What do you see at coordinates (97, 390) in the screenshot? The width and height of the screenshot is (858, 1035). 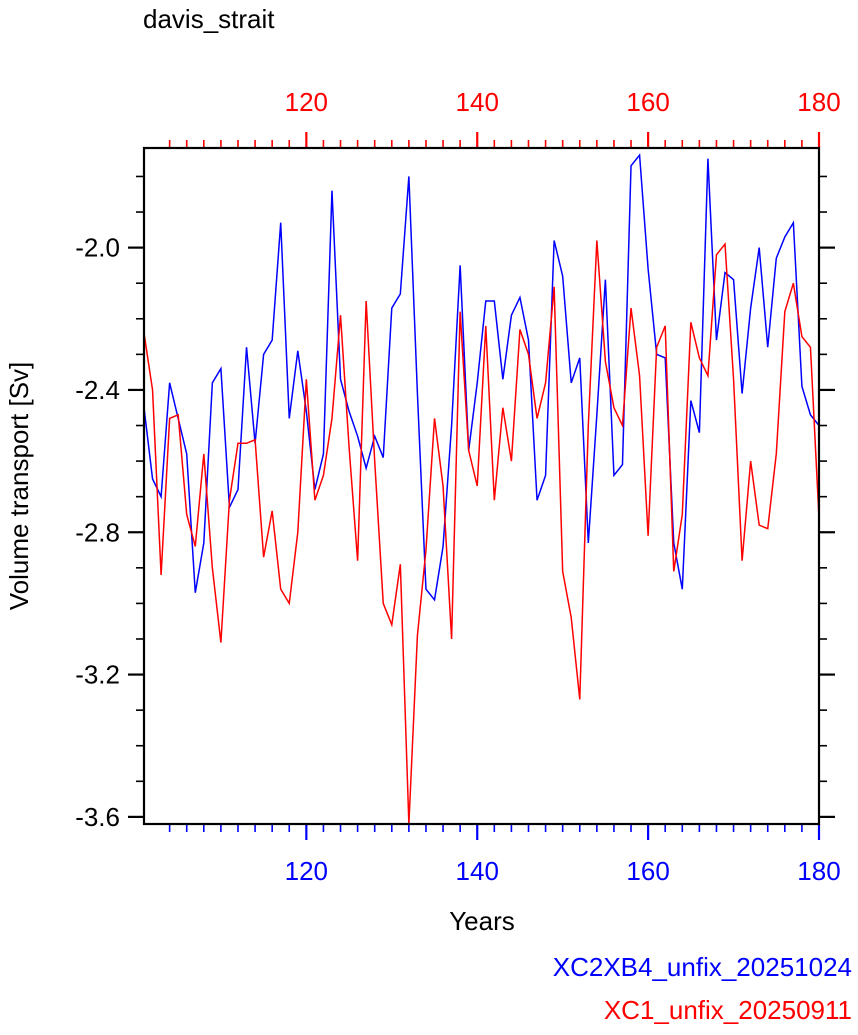 I see `y-tick-label: -2.4` at bounding box center [97, 390].